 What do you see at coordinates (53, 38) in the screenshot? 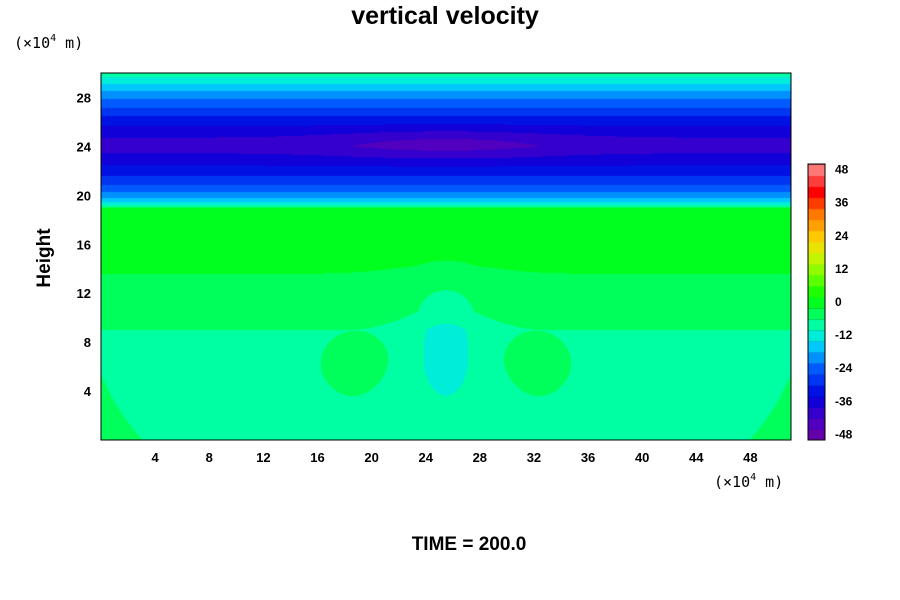
I see `y-unit-exponent: 4` at bounding box center [53, 38].